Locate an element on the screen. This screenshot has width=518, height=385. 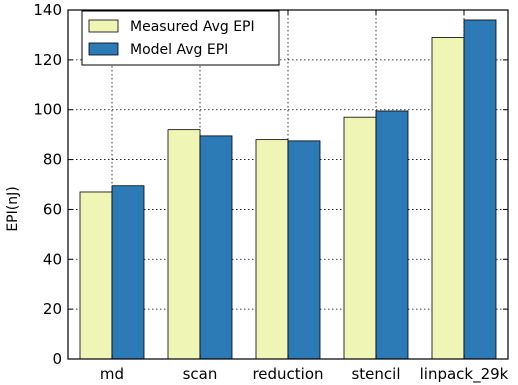
y-tick-label: 40 is located at coordinates (52, 259).